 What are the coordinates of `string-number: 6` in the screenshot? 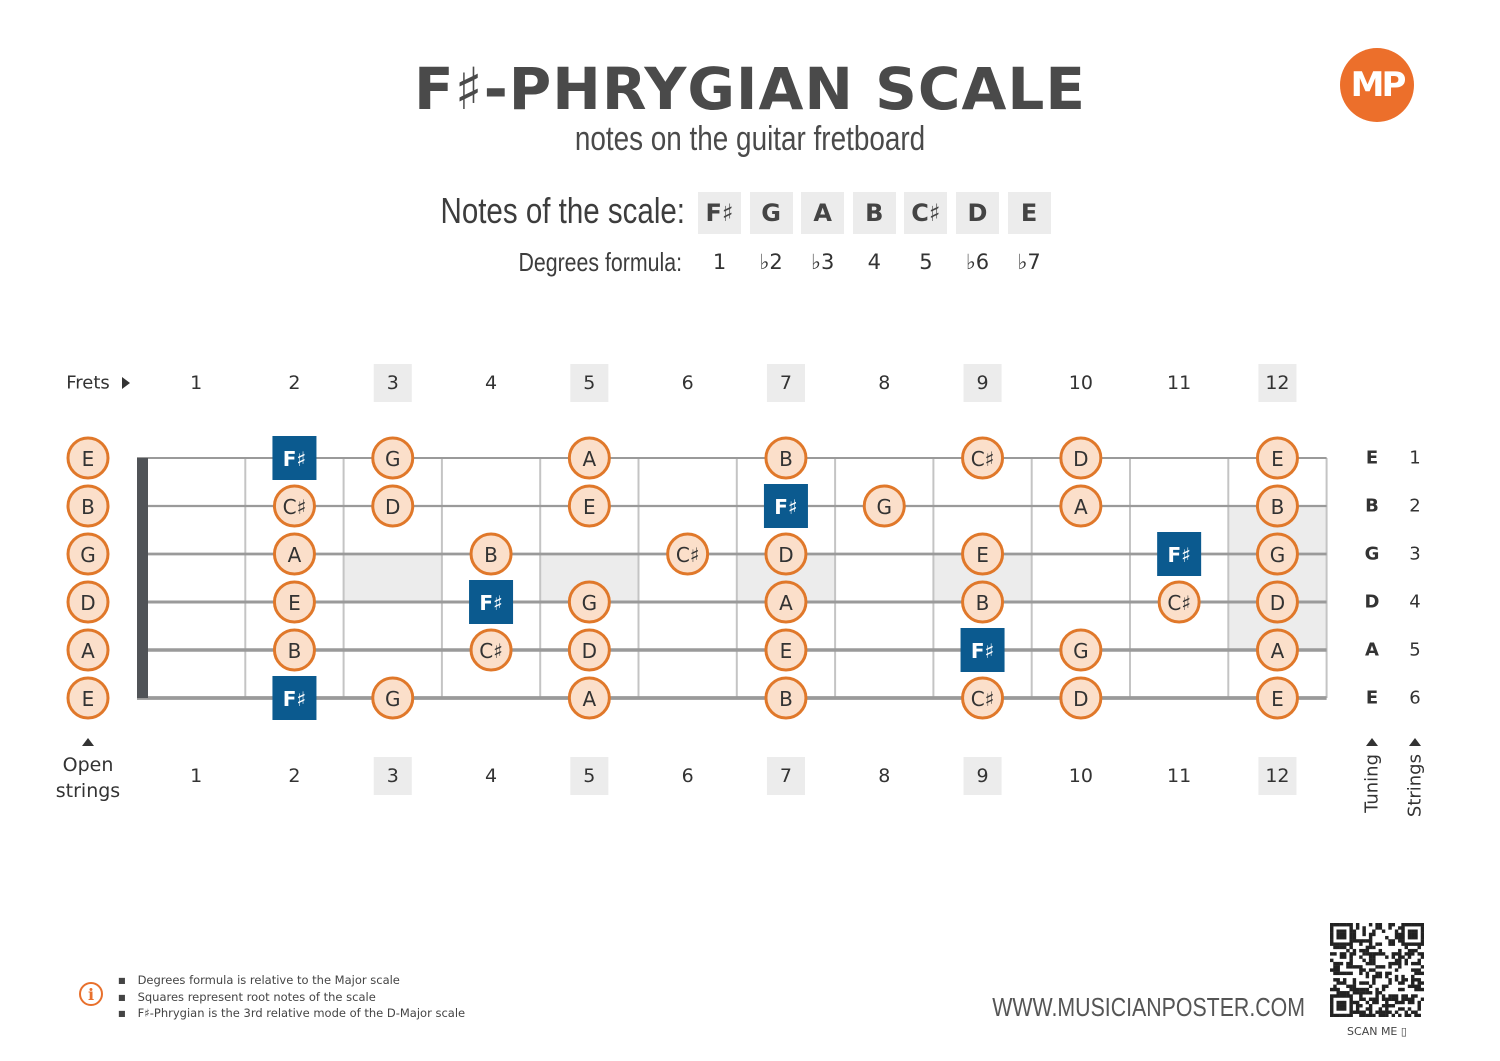 It's located at (1414, 698).